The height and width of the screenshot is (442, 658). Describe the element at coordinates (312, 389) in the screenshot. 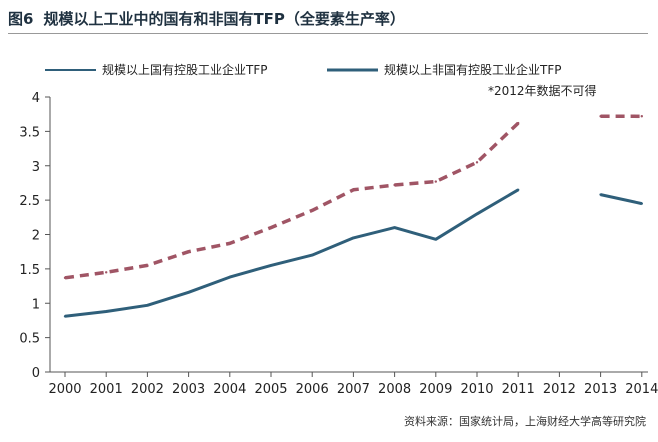

I see `x-tick-label: 2006` at that location.